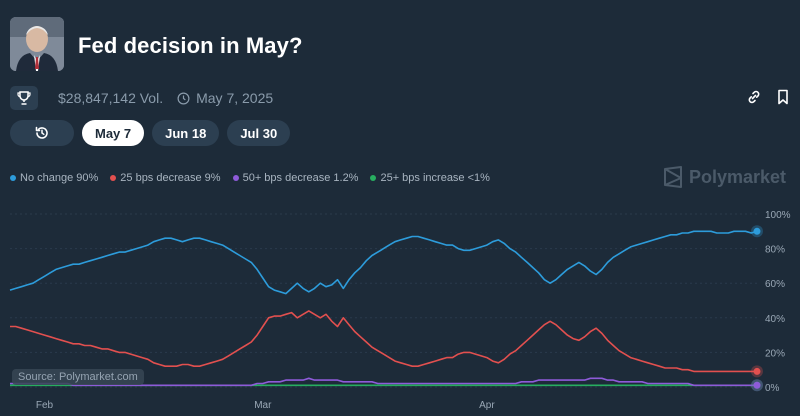  What do you see at coordinates (383, 341) in the screenshot?
I see `series-line-25-bps-decrease` at bounding box center [383, 341].